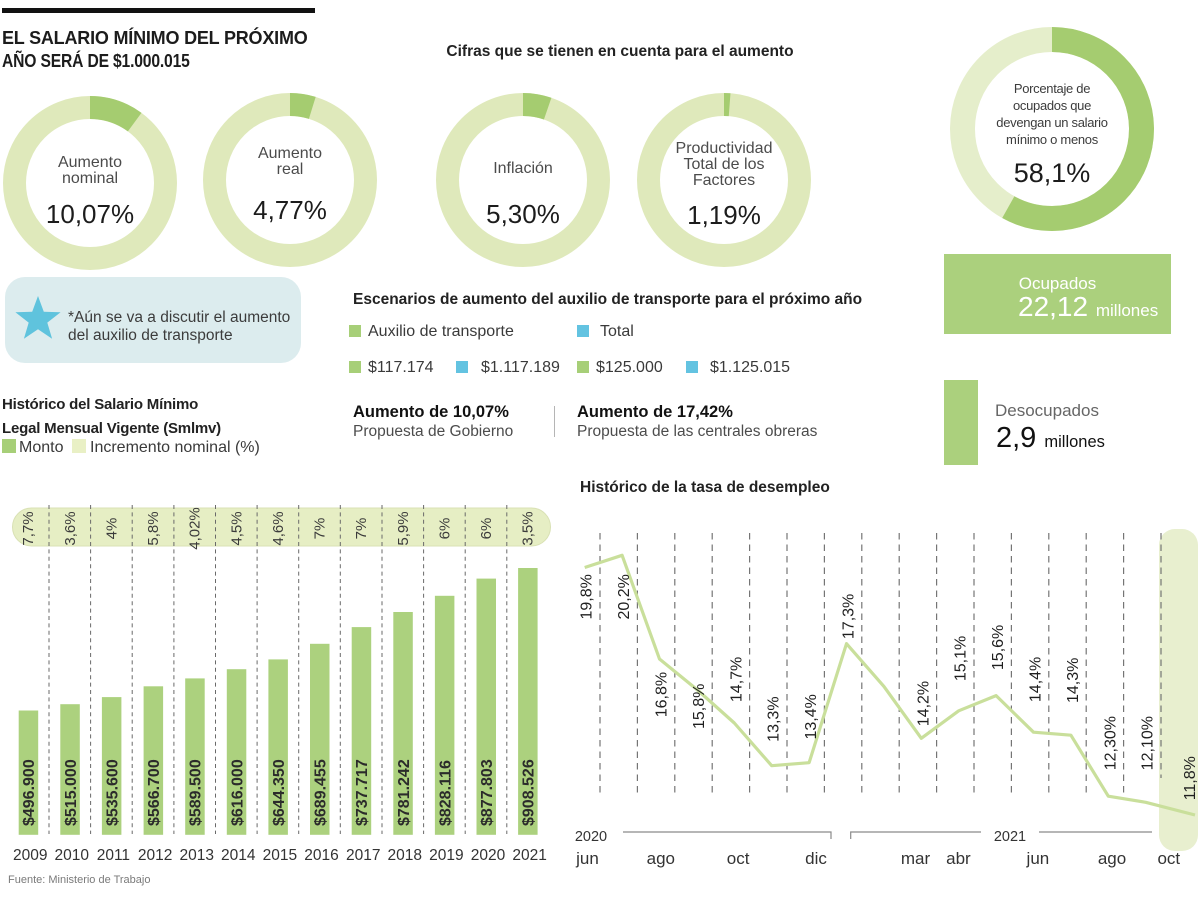 The width and height of the screenshot is (1200, 899). Describe the element at coordinates (279, 792) in the screenshot. I see `svg-text: $644.350` at that location.